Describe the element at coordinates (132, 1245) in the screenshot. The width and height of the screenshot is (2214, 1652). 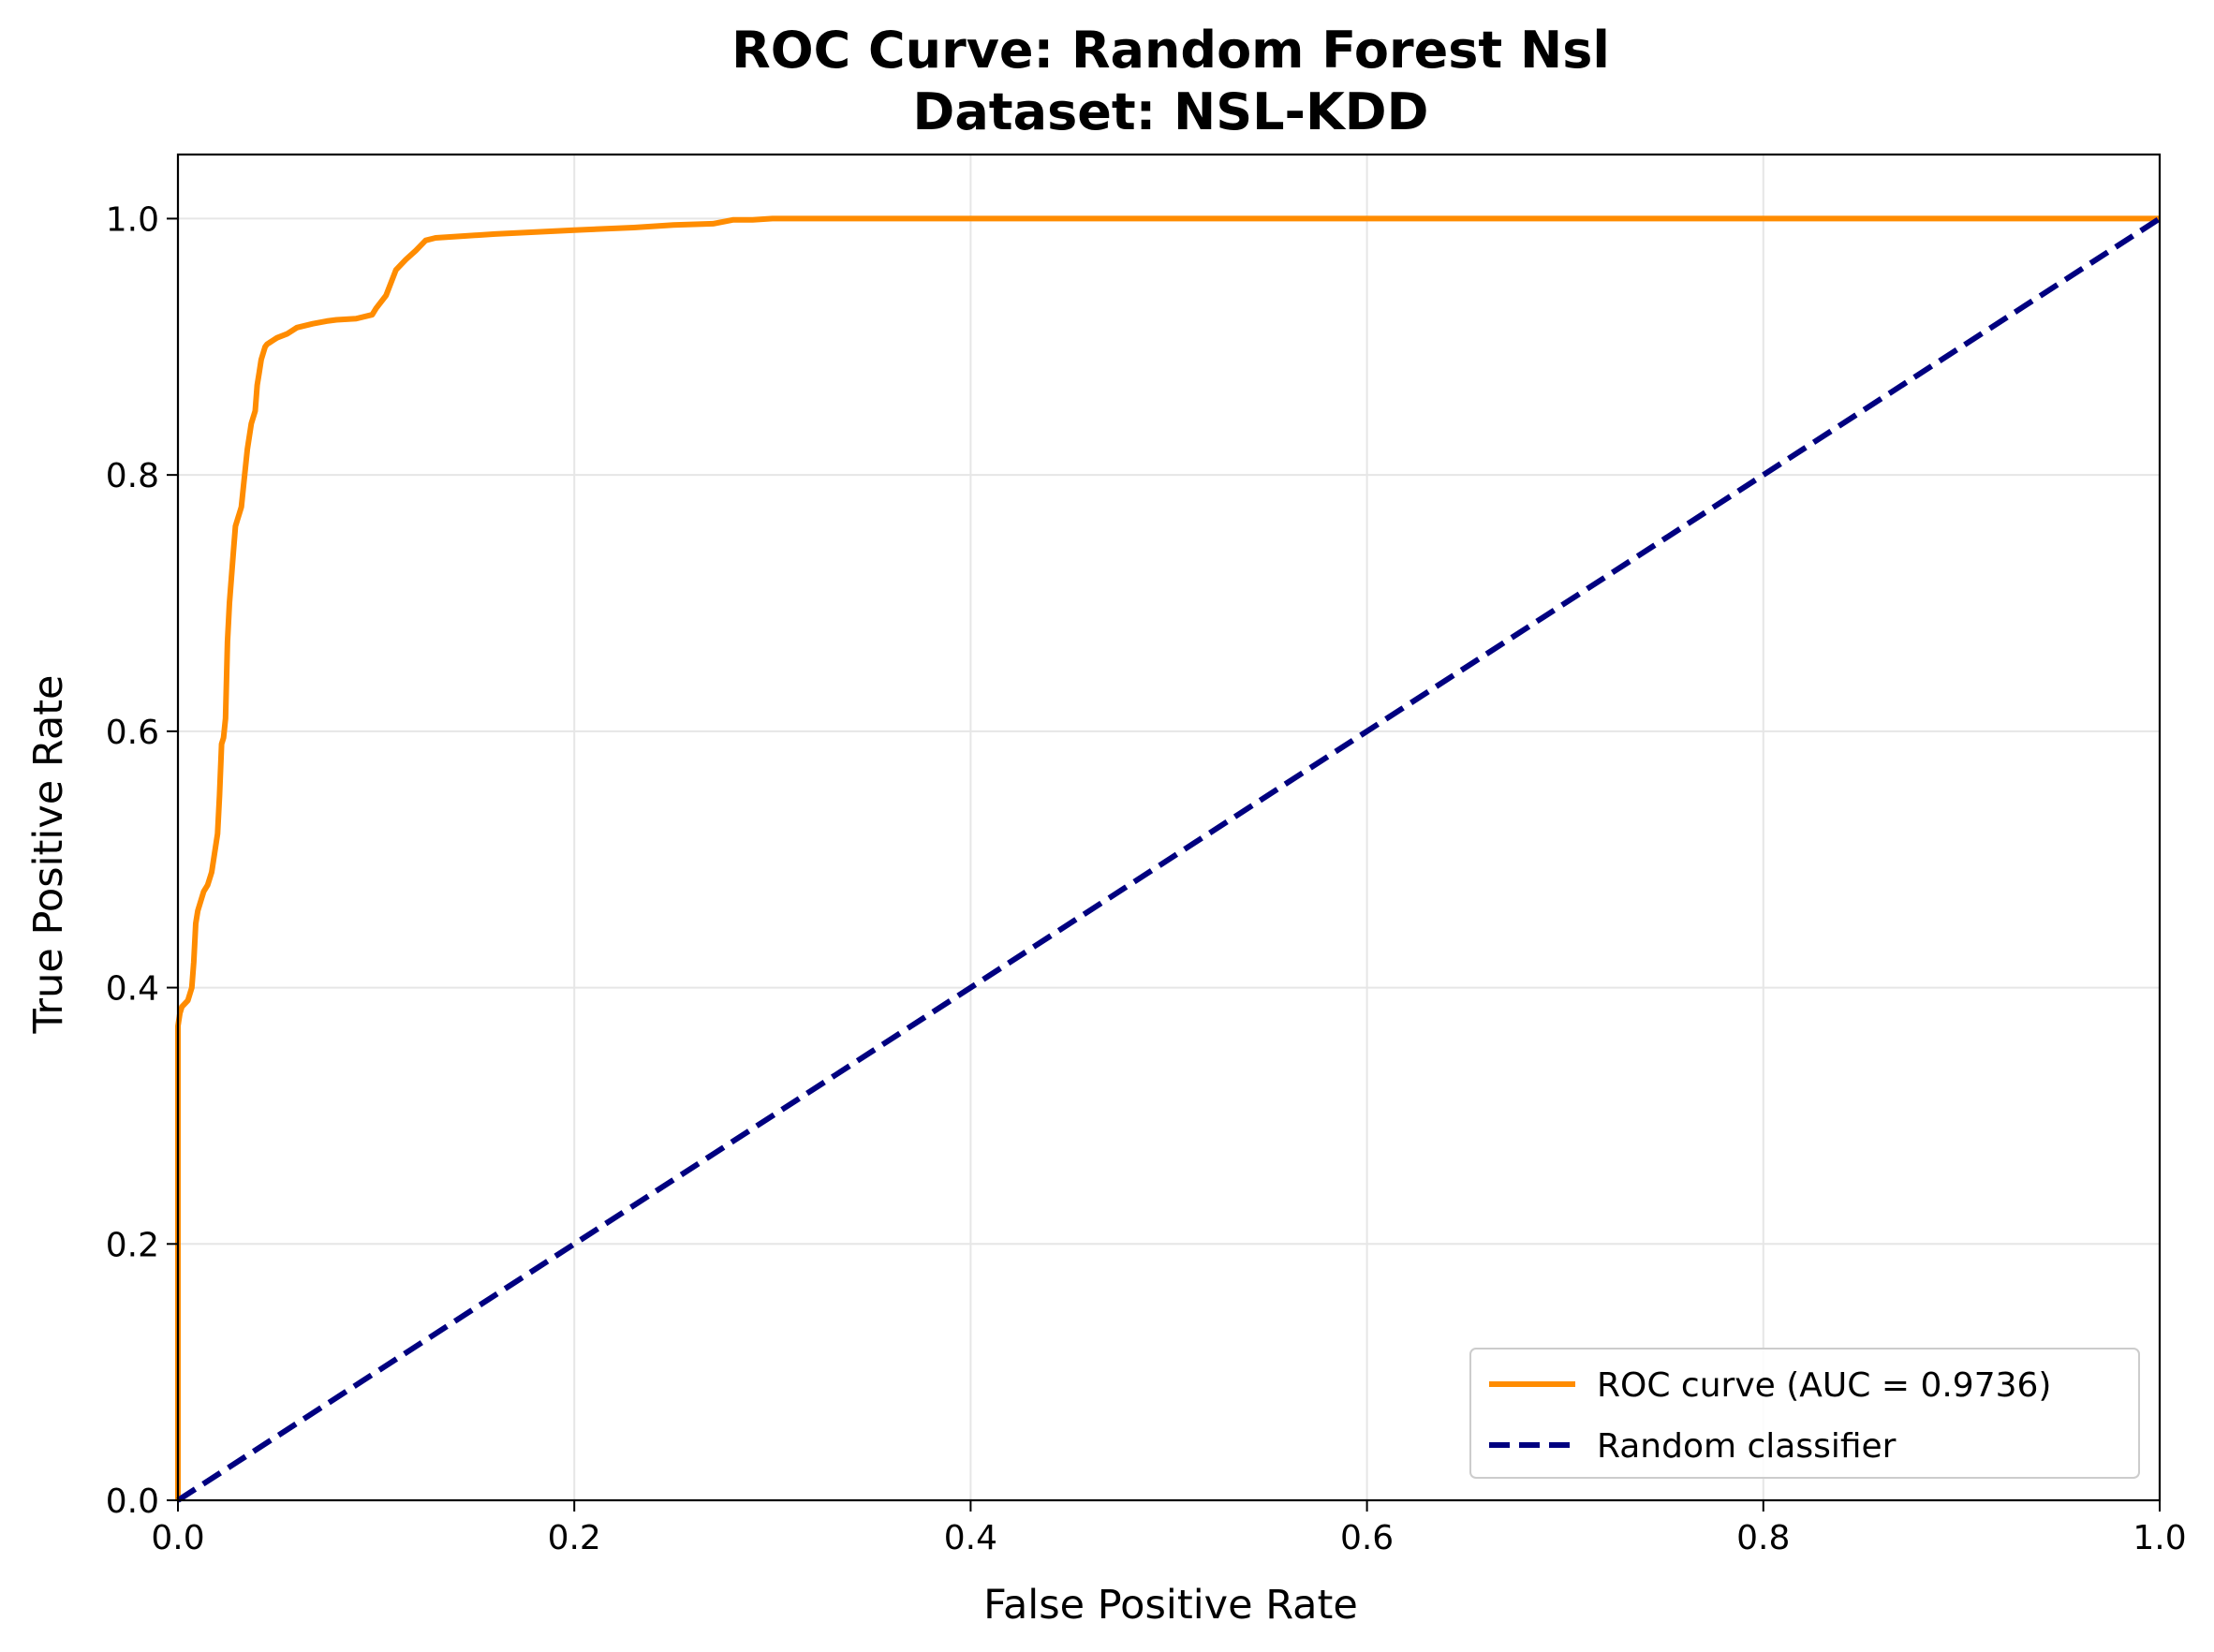
I see `y-tick-label: 0.2` at that location.